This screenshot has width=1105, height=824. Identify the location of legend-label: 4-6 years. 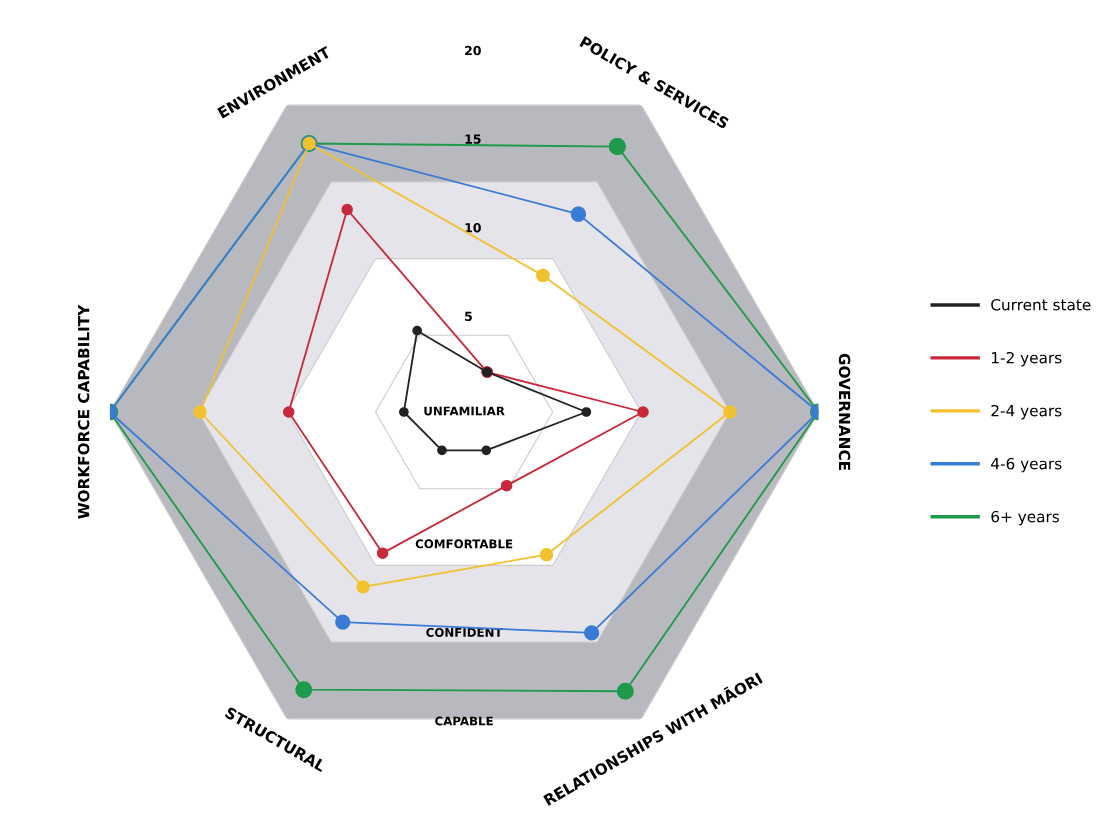
(1026, 465).